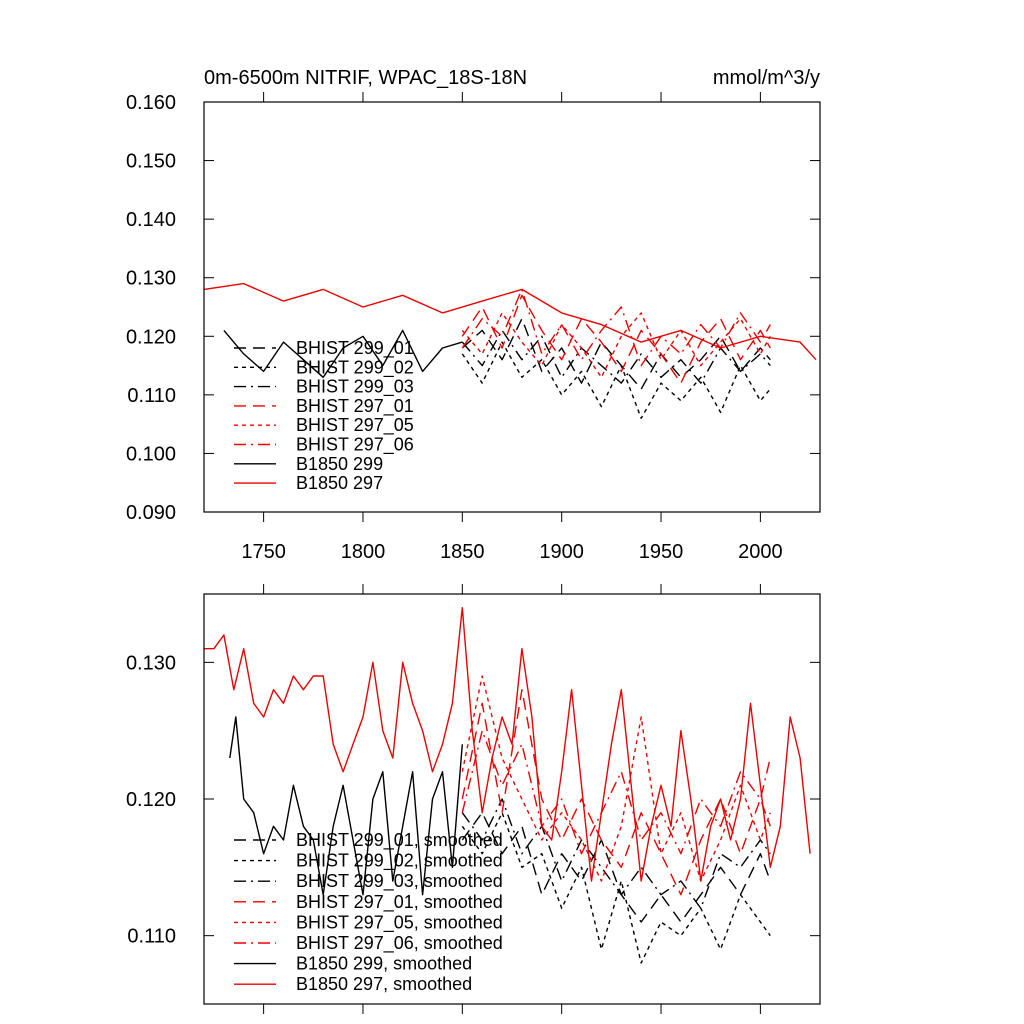 This screenshot has height=1024, width=1024. I want to click on x-tick-label: 1900, so click(561, 552).